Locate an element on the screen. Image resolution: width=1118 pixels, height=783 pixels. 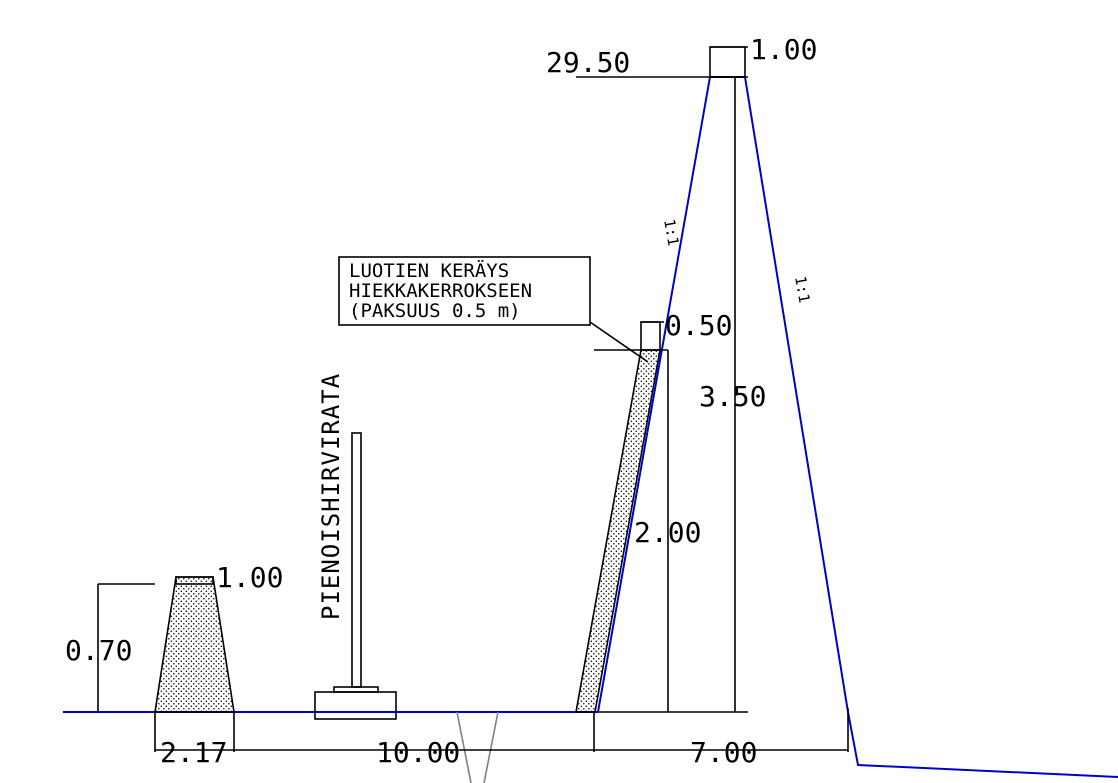
note-line-1: LUOTIEN KERÄYS is located at coordinates (429, 270).